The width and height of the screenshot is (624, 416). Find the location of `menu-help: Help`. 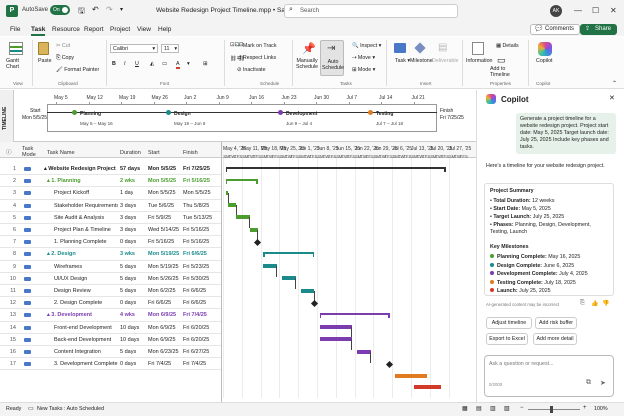

menu-help: Help is located at coordinates (165, 29).